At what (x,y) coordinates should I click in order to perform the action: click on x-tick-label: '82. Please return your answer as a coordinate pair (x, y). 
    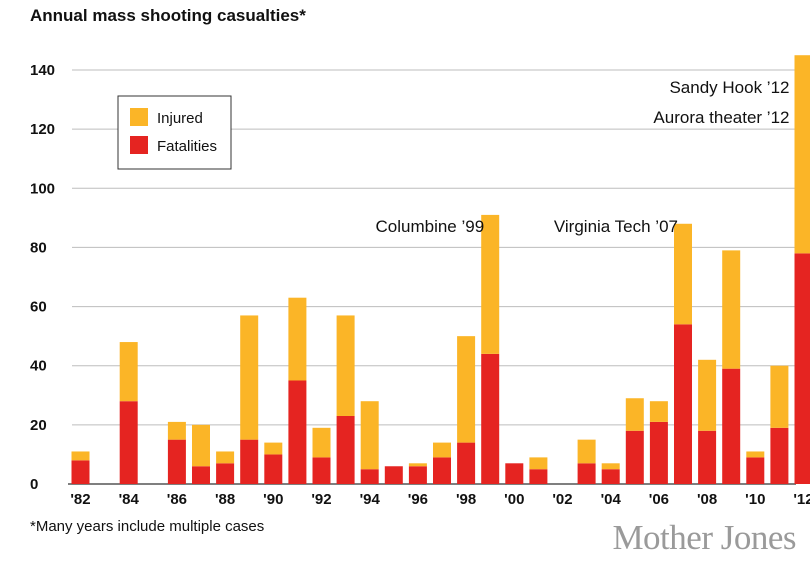
    Looking at the image, I should click on (80, 499).